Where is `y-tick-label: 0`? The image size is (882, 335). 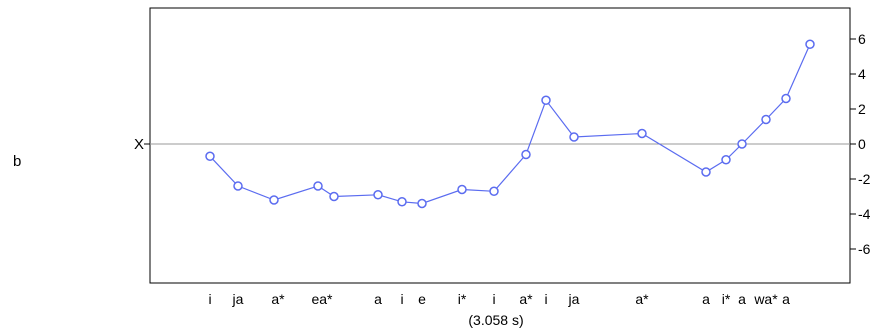
y-tick-label: 0 is located at coordinates (862, 144).